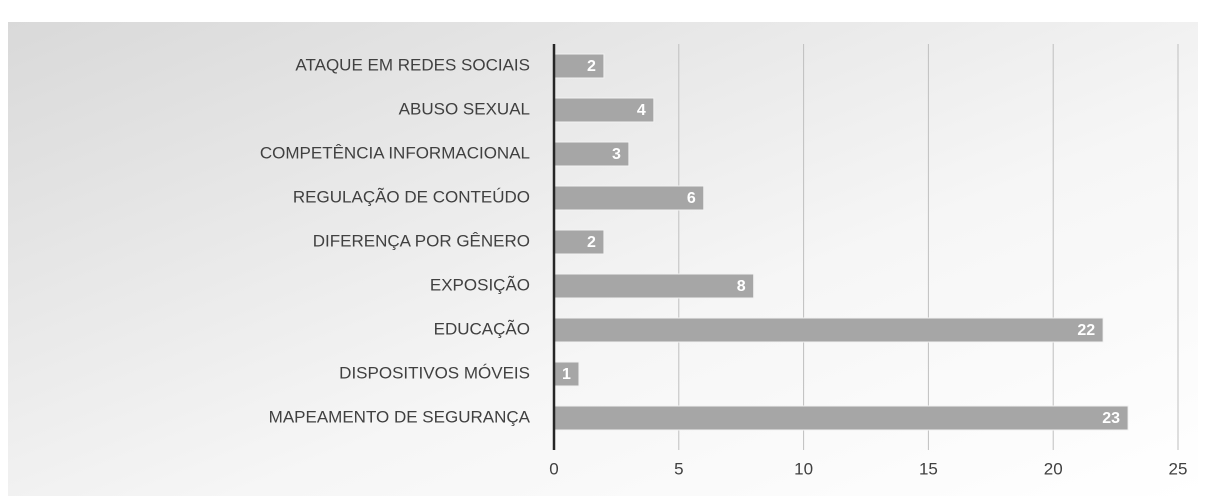 This screenshot has height=496, width=1206. Describe the element at coordinates (1086, 330) in the screenshot. I see `data-label: 22` at that location.